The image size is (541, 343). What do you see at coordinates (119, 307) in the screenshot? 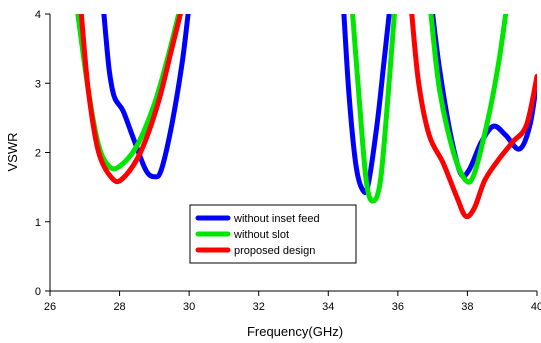
I see `x-tick-label: 28` at bounding box center [119, 307].